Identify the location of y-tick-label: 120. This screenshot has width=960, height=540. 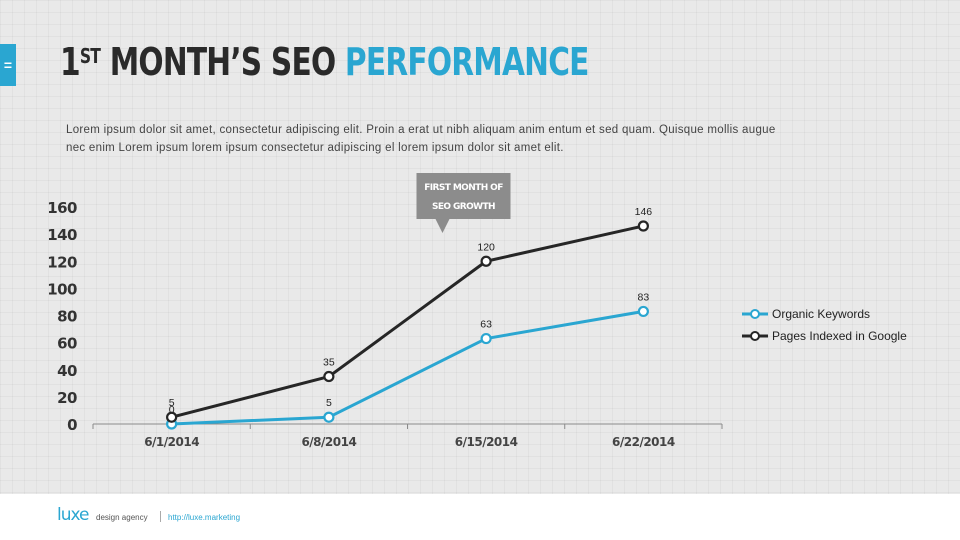
(62, 262).